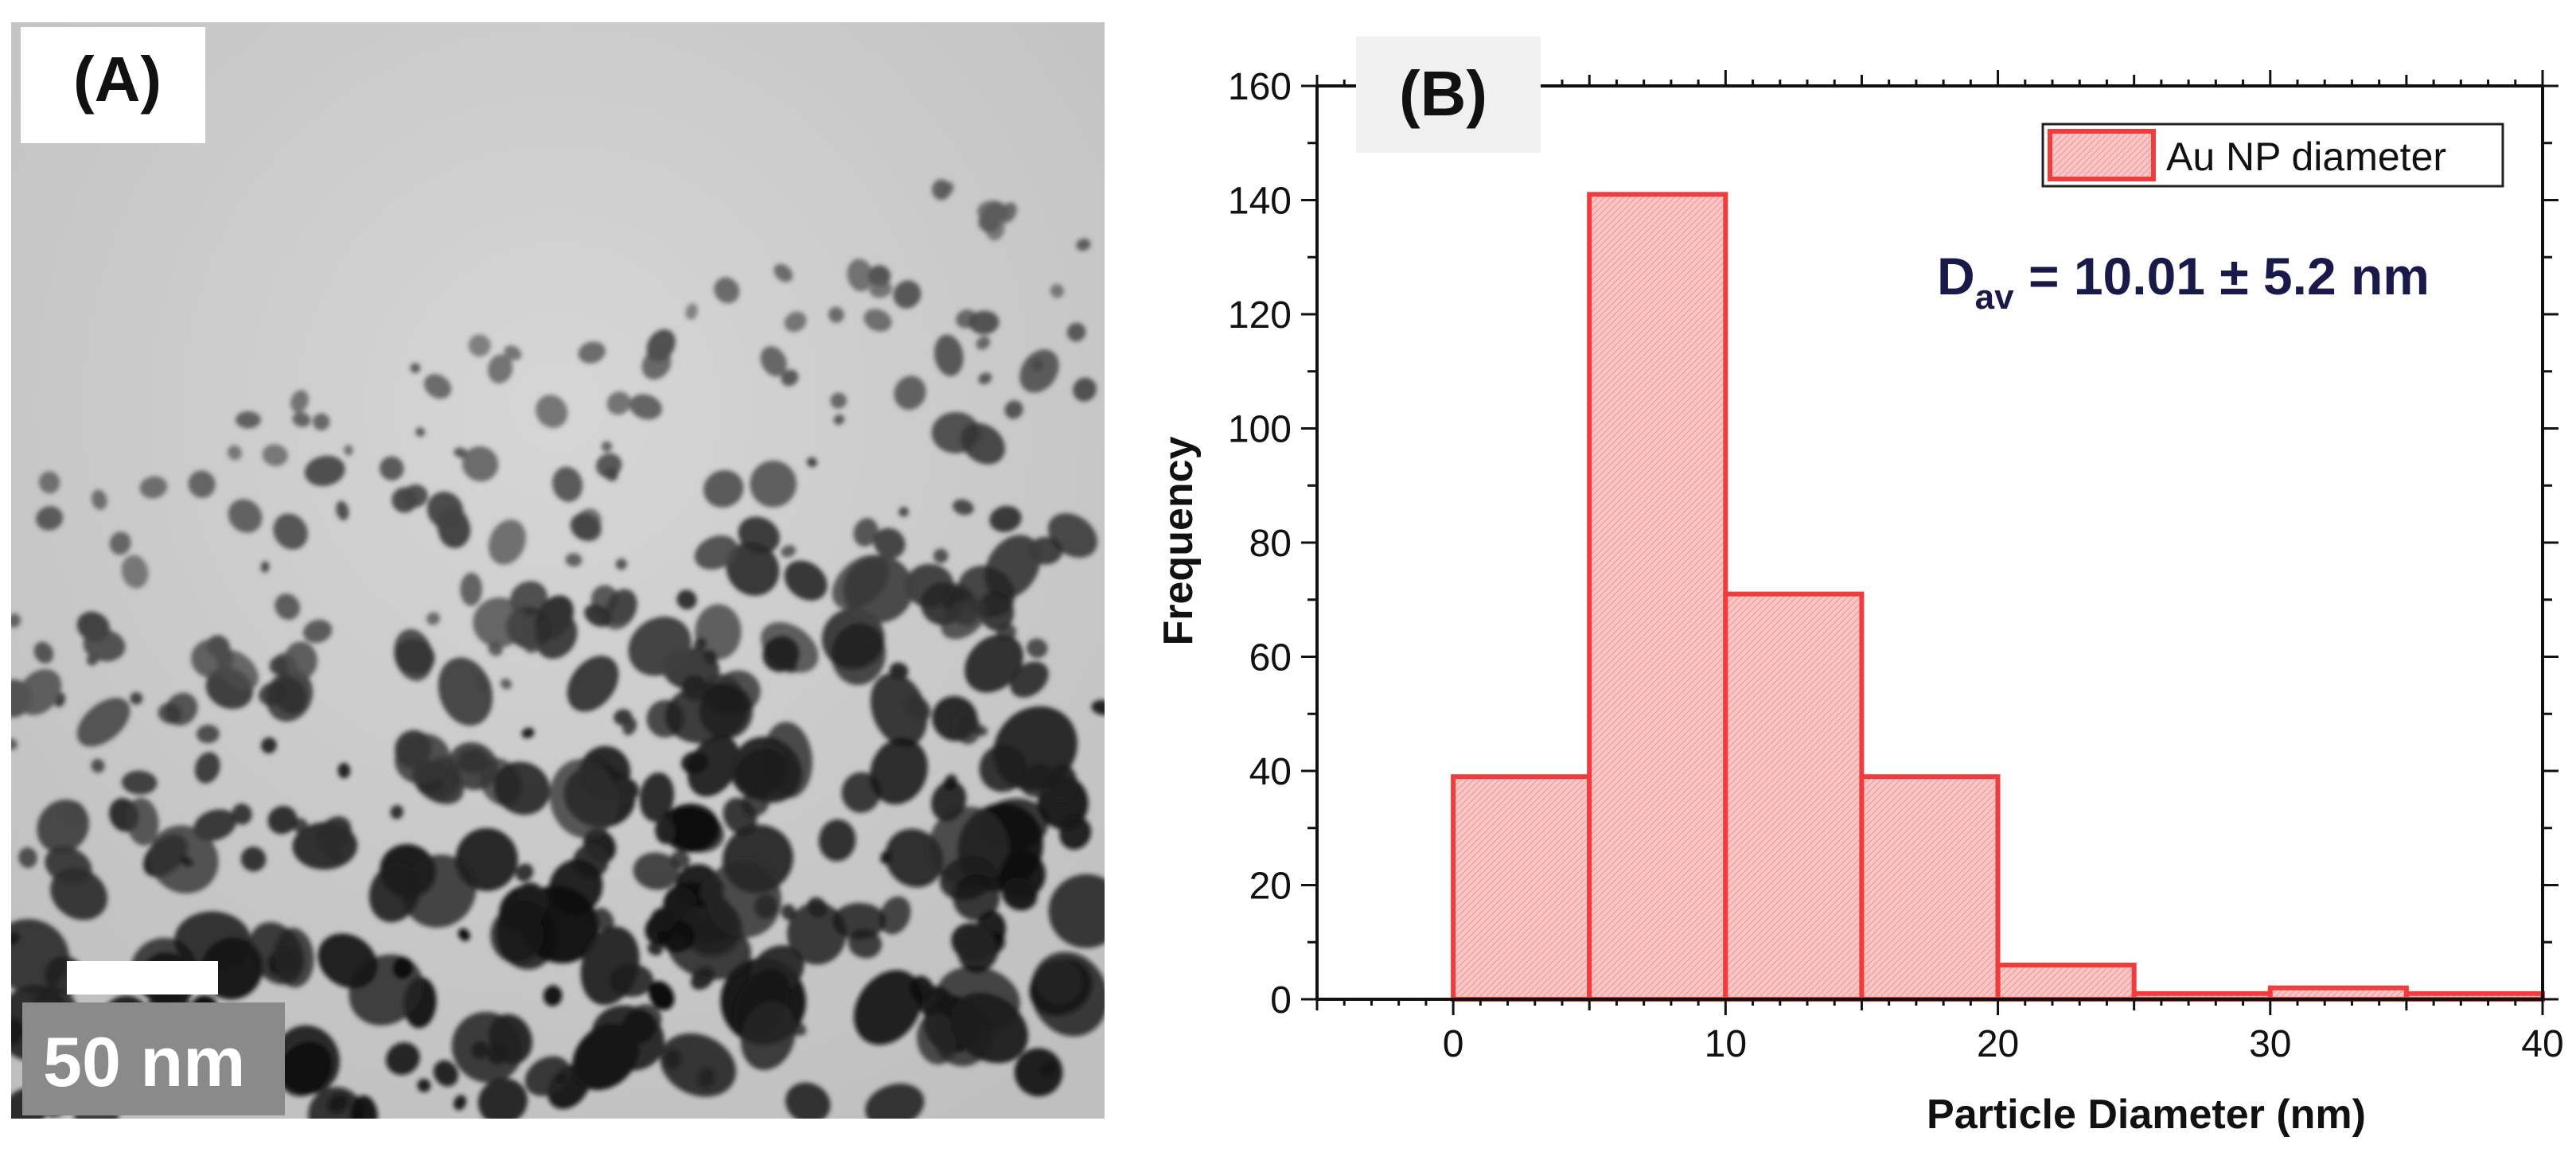 The height and width of the screenshot is (1156, 2576). What do you see at coordinates (1998, 1044) in the screenshot?
I see `x-tick-label: 20` at bounding box center [1998, 1044].